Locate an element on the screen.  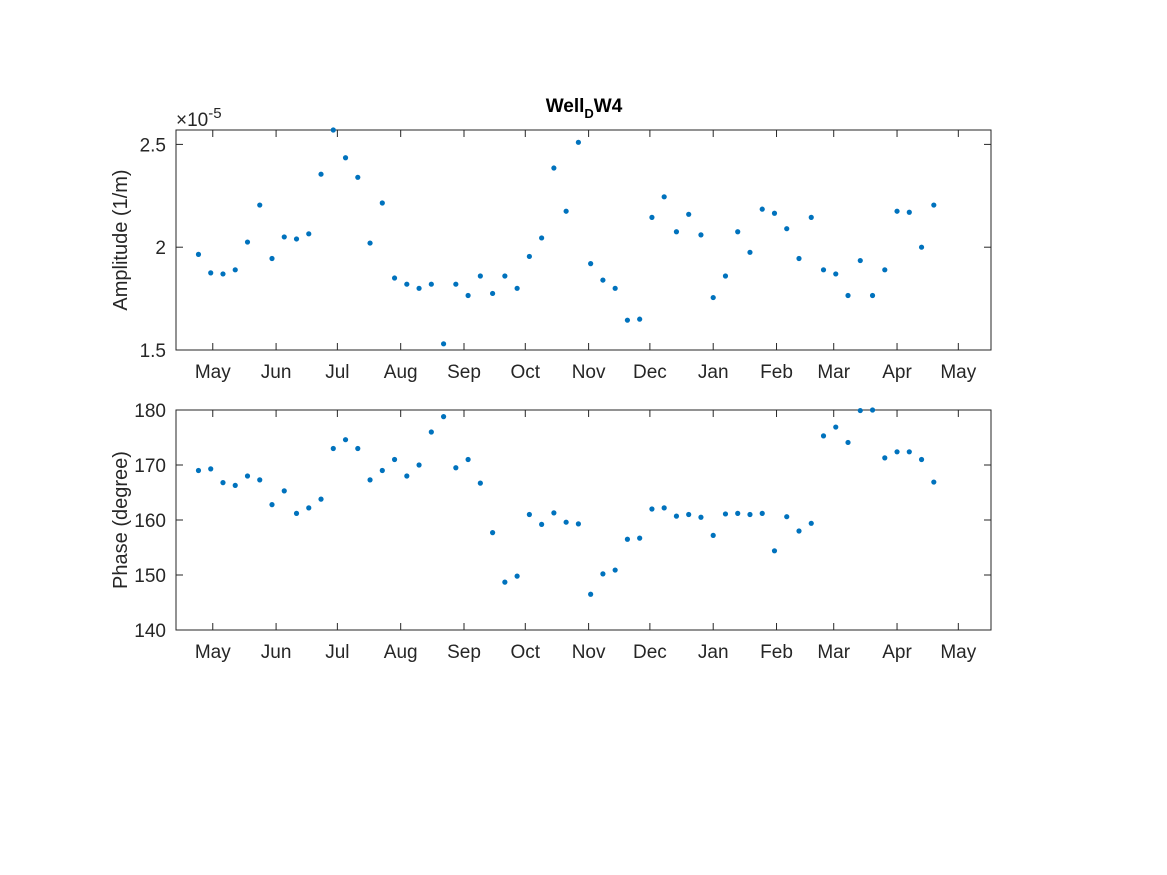
phase-ytick-label: 150 is located at coordinates (150, 576).